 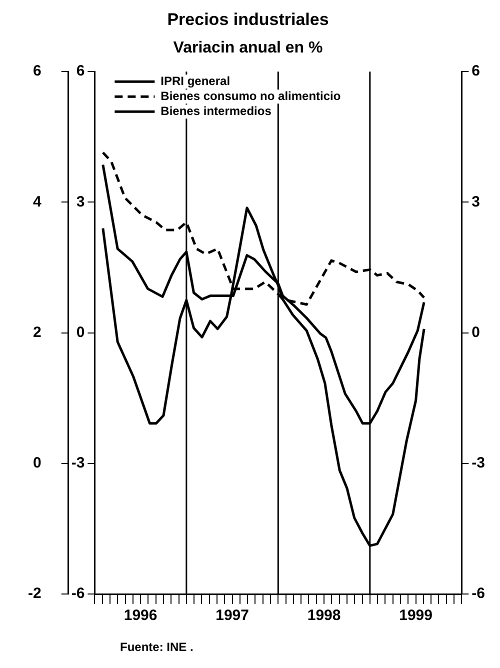 I want to click on y3-tick-label: 3, so click(x=80, y=201).